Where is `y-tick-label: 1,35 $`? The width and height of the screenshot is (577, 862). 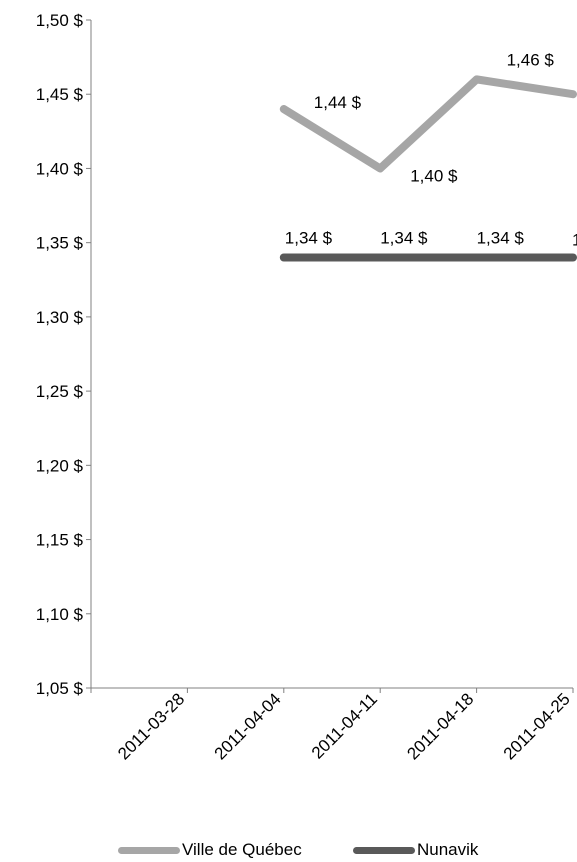
y-tick-label: 1,35 $ is located at coordinates (60, 243).